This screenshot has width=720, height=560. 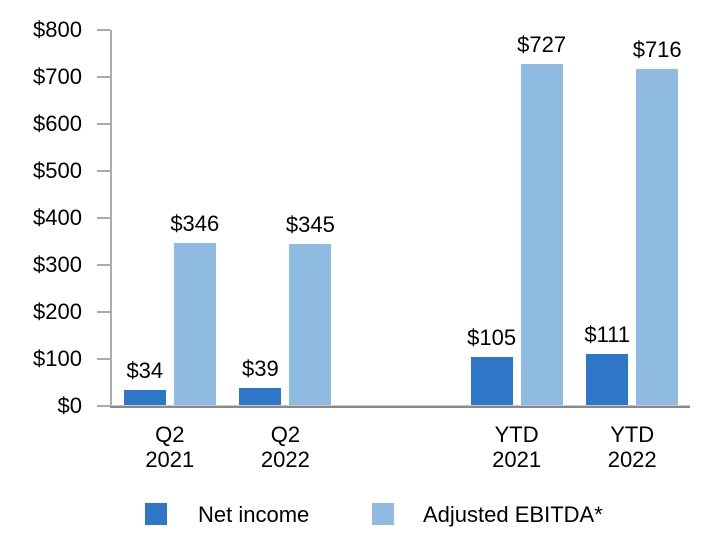 What do you see at coordinates (57, 264) in the screenshot?
I see `y-axis-tick-label: $300` at bounding box center [57, 264].